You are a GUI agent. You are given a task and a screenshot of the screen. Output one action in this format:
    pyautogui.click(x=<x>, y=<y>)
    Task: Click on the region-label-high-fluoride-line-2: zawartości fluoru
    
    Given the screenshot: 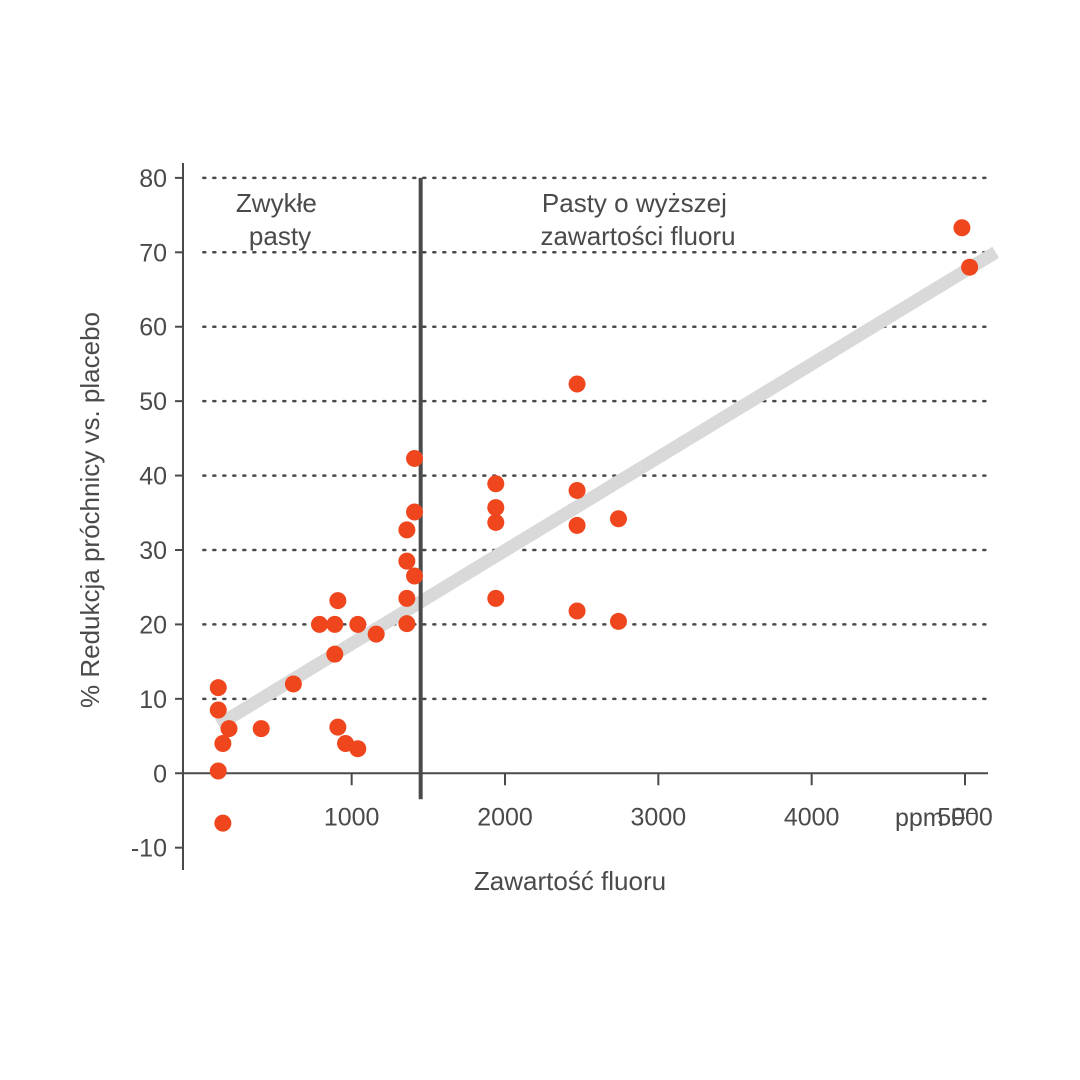 What is the action you would take?
    pyautogui.click(x=637, y=236)
    